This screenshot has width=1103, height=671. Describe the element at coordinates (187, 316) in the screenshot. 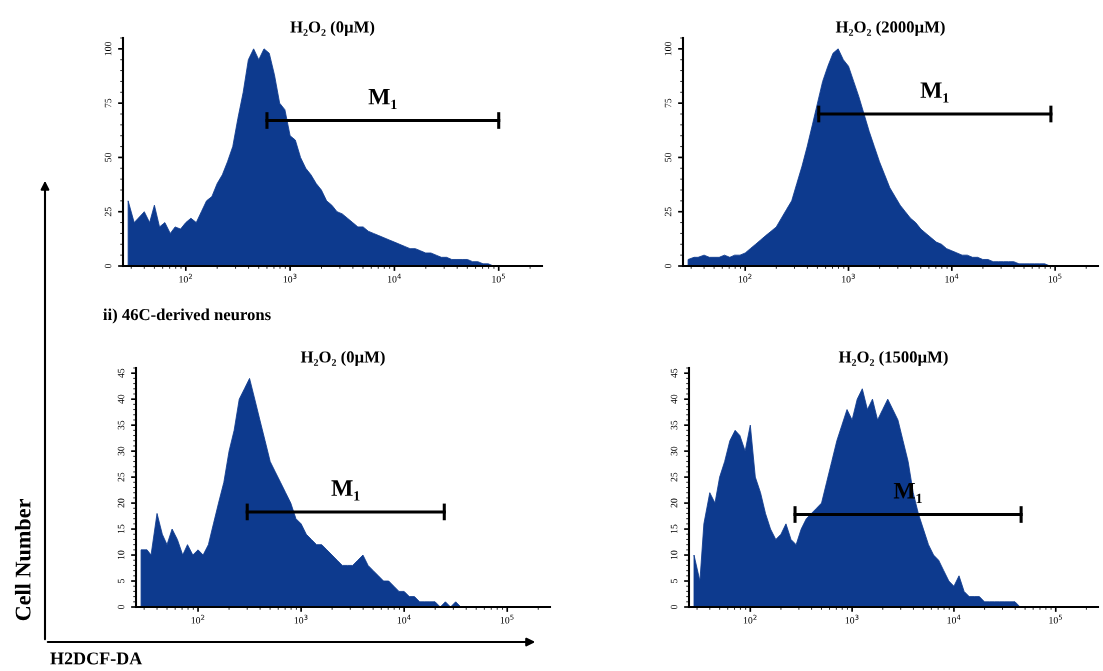

I see `text: ii) 46C-derived neurons` at that location.